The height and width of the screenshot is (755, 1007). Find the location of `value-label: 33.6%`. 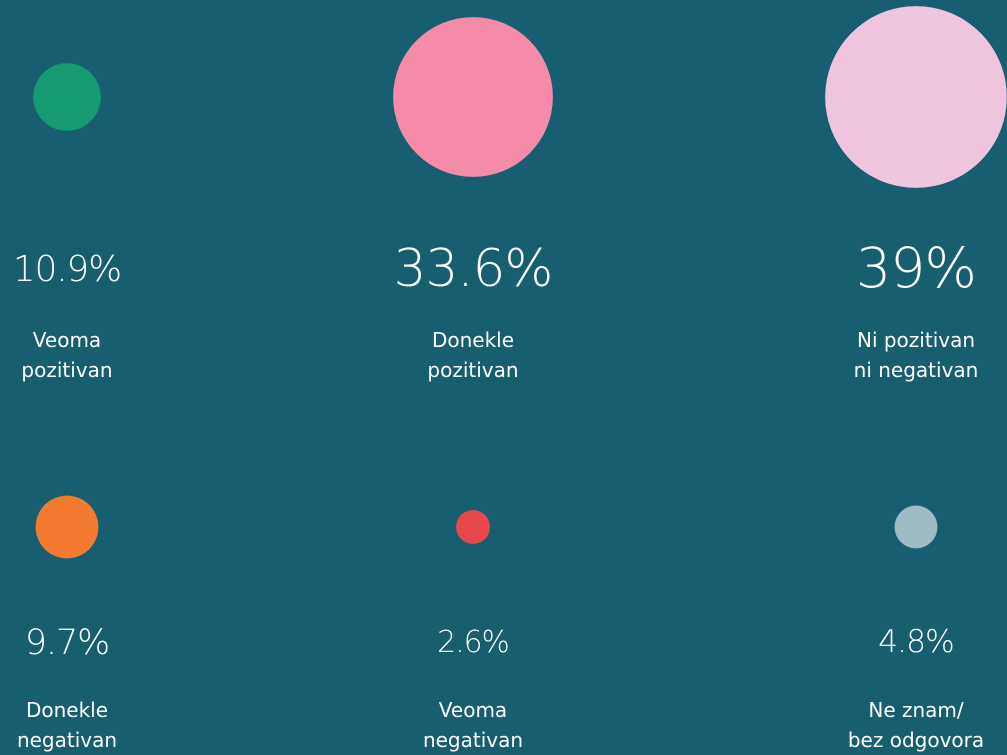

value-label: 33.6% is located at coordinates (473, 269).